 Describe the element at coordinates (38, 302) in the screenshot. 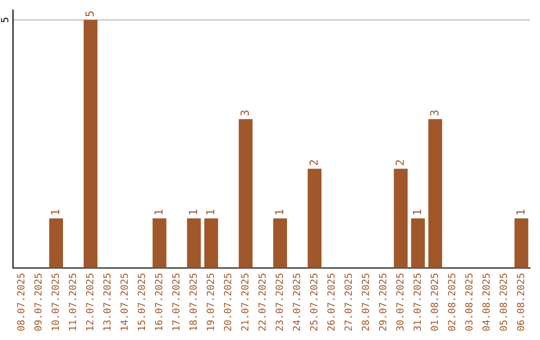

I see `x-tick-label: 09.07.2025` at that location.